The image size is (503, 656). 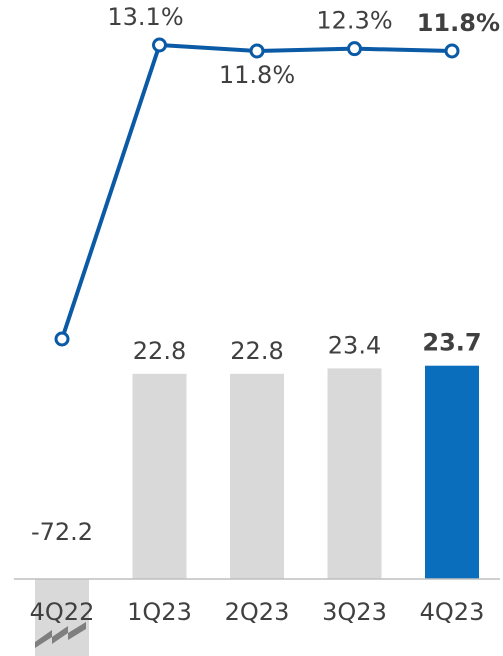 I want to click on axis-break-icon, so click(x=60, y=635).